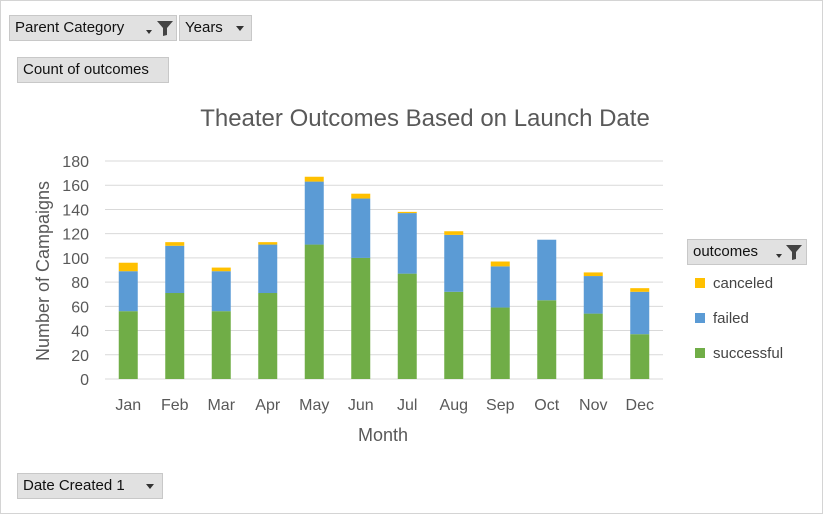 The height and width of the screenshot is (514, 823). I want to click on bar-canceled-jun, so click(361, 196).